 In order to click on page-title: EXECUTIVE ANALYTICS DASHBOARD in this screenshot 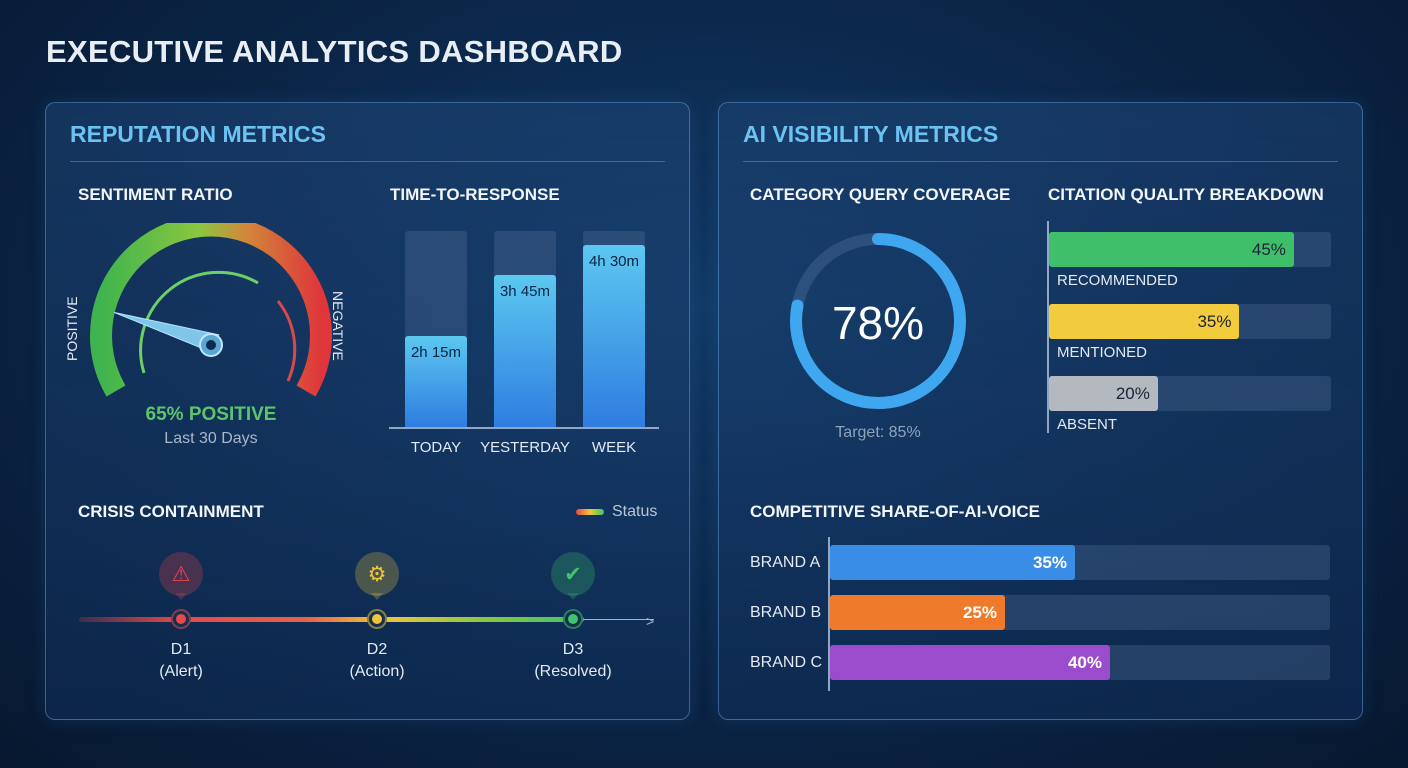, I will do `click(334, 51)`.